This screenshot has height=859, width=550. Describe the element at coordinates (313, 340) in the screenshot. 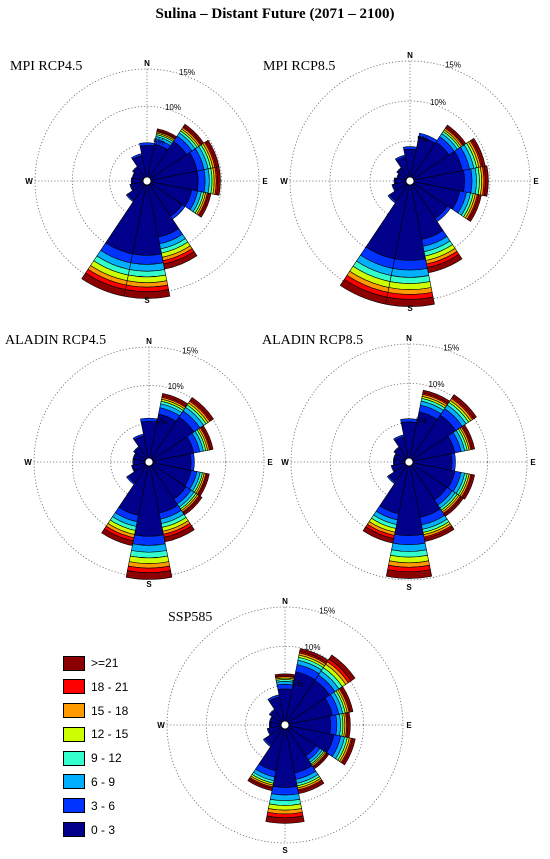

I see `panel-label-aladin-rcp85: ALADIN RCP8.5` at that location.